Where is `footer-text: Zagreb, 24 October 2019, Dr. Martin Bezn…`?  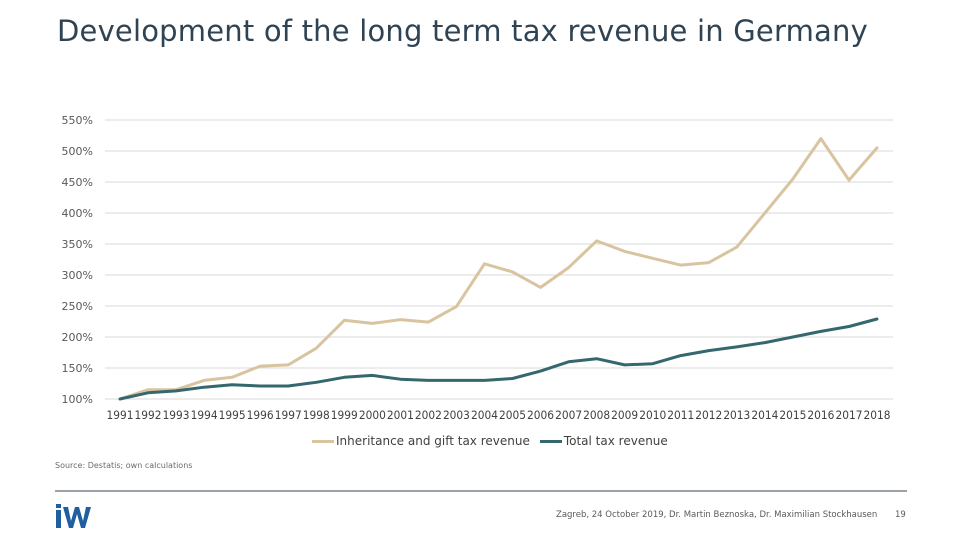
footer-text: Zagreb, 24 October 2019, Dr. Martin Bezn… is located at coordinates (717, 515).